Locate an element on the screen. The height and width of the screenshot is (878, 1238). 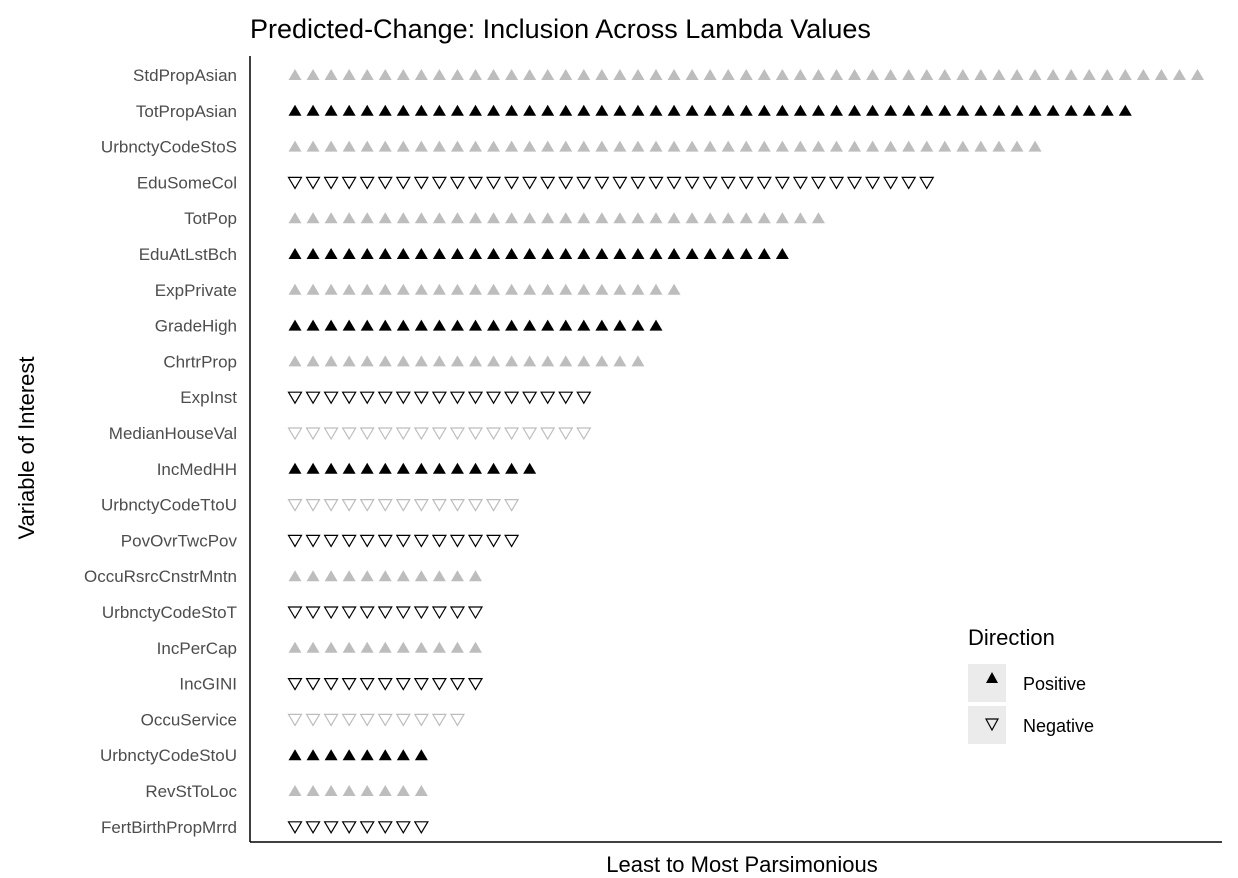
row-marks-edusomecol is located at coordinates (611, 183).